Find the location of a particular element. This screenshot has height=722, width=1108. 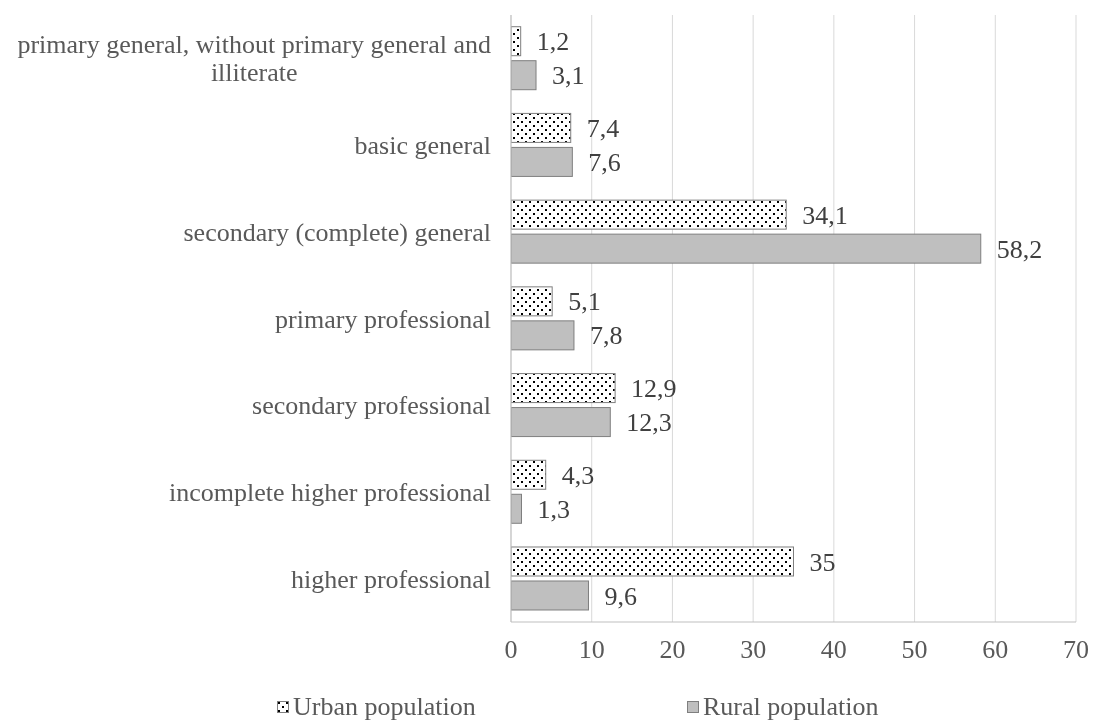

data-label: 35 is located at coordinates (822, 562).